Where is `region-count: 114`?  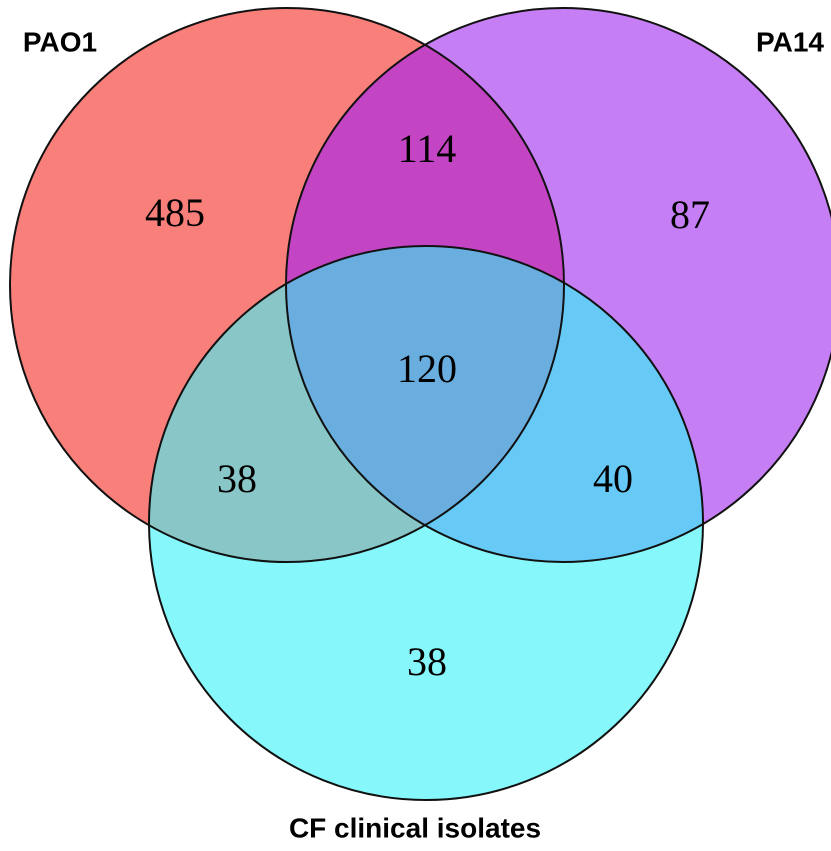 region-count: 114 is located at coordinates (427, 148).